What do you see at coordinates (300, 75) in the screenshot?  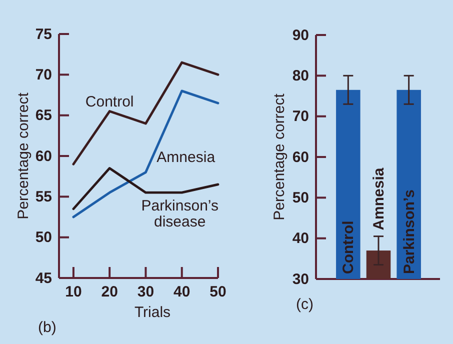 I see `y-tick-label: 80` at bounding box center [300, 75].